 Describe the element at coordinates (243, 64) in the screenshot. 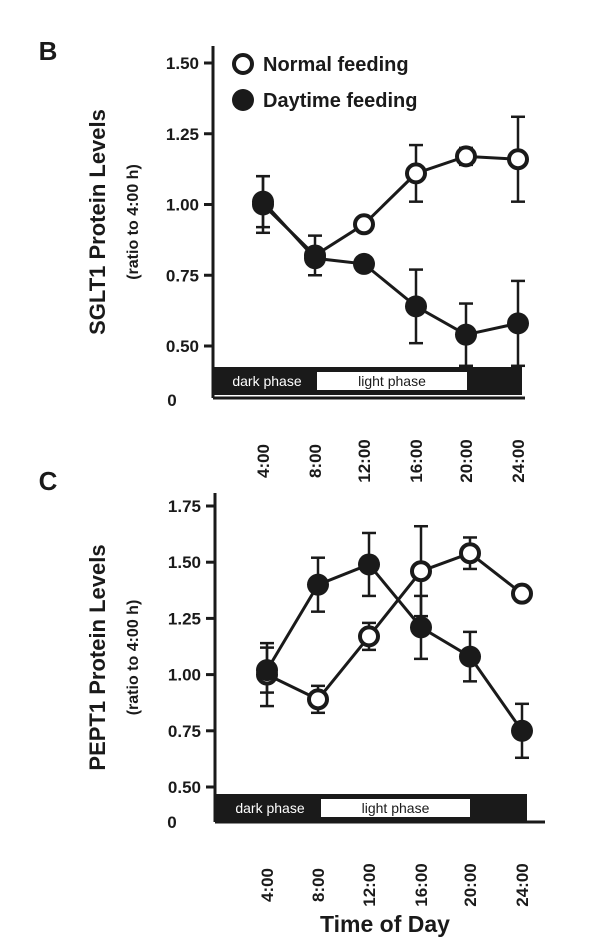

I see `legend-marker-normal` at that location.